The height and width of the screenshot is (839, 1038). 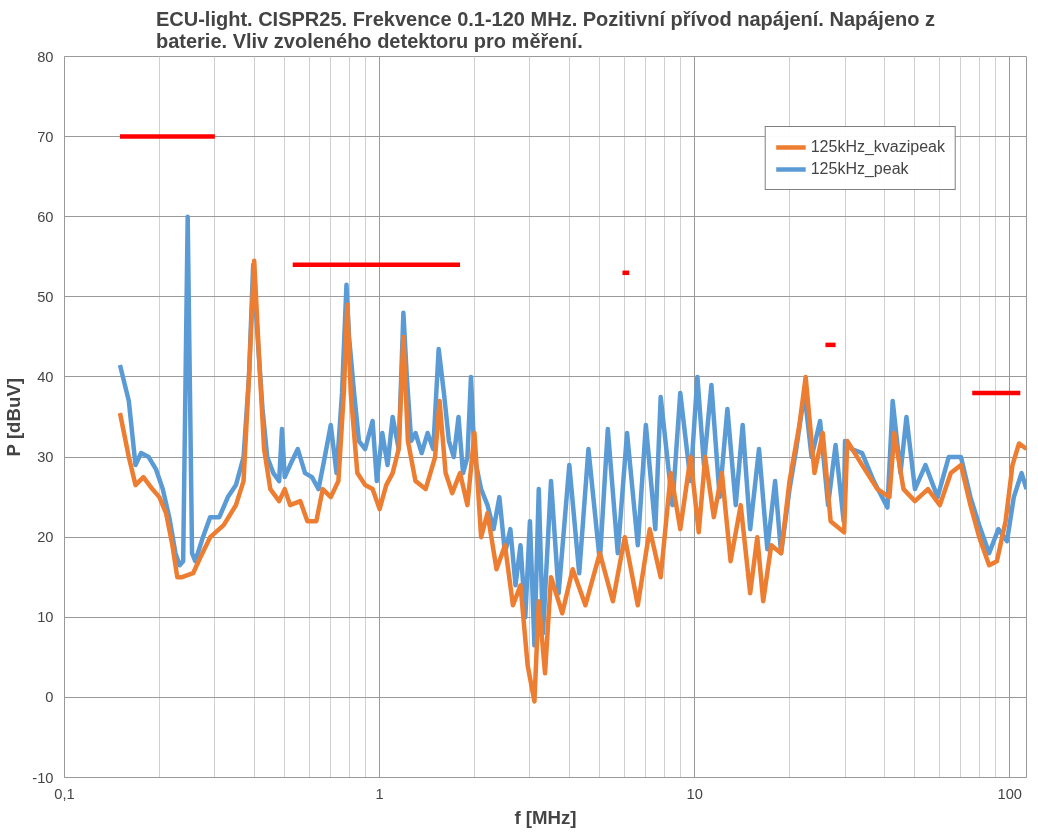 What do you see at coordinates (45, 296) in the screenshot?
I see `y-tick-label: 50` at bounding box center [45, 296].